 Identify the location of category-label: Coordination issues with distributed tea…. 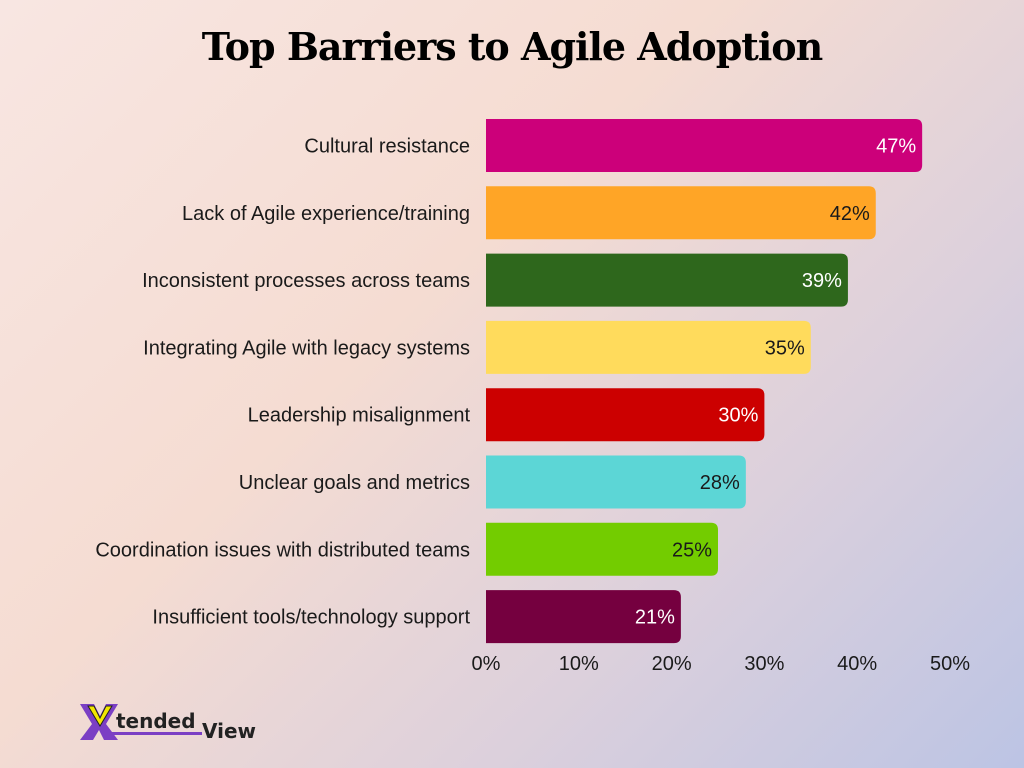
(282, 550).